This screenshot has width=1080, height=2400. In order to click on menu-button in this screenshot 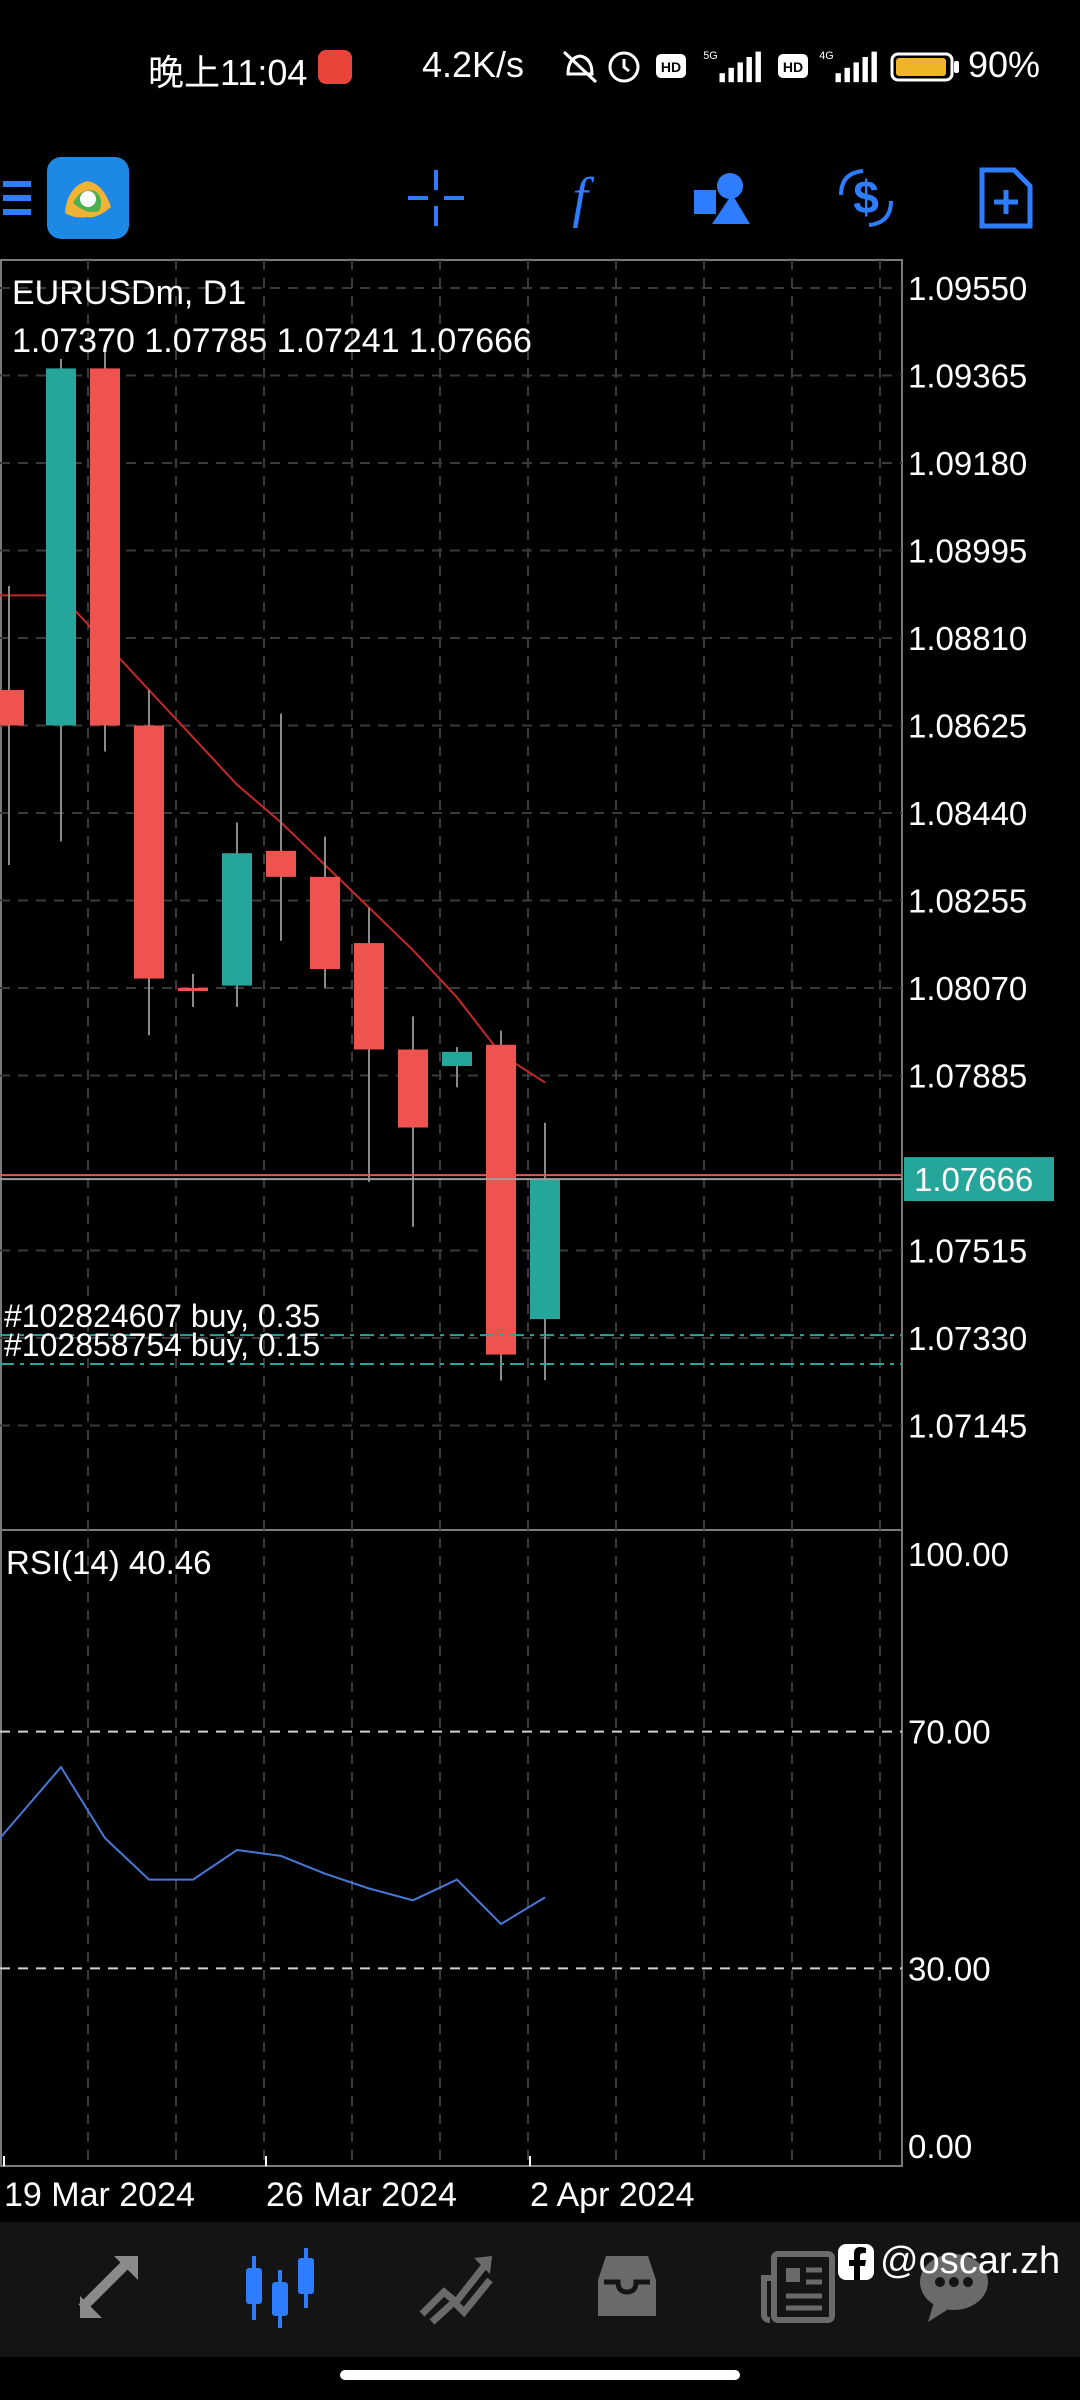, I will do `click(18, 197)`.